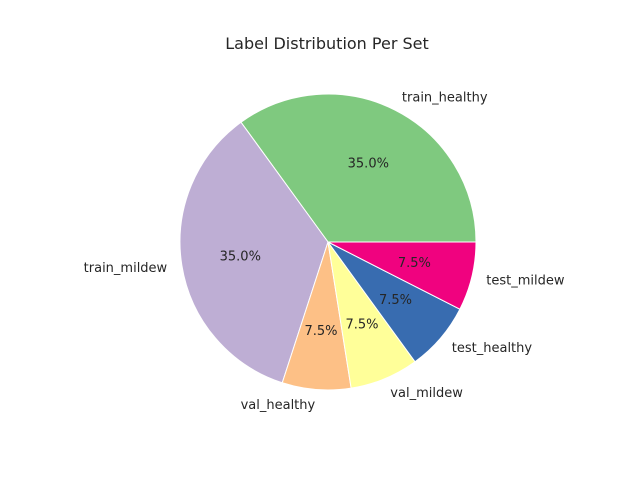 The width and height of the screenshot is (640, 480). What do you see at coordinates (402, 275) in the screenshot?
I see `pie-slice-test-mildew` at bounding box center [402, 275].